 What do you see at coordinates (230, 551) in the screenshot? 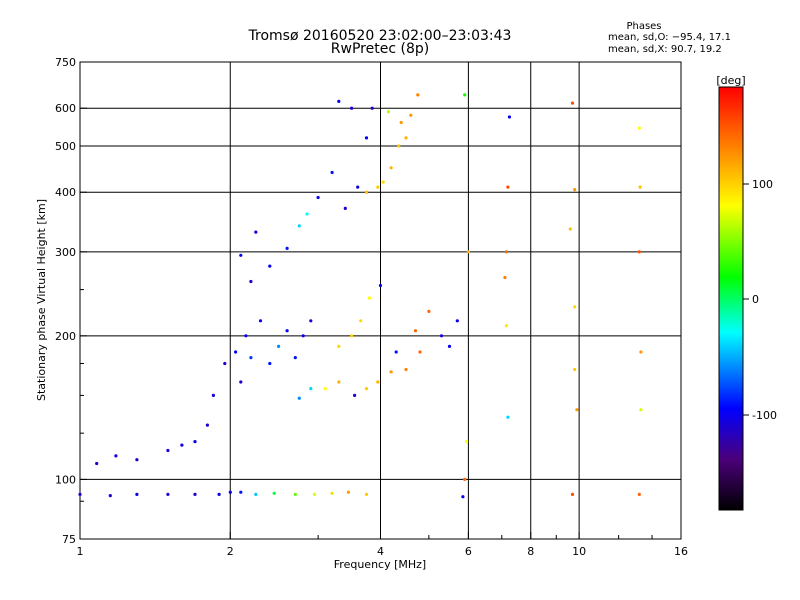
I see `x-tick-label: 2` at bounding box center [230, 551].